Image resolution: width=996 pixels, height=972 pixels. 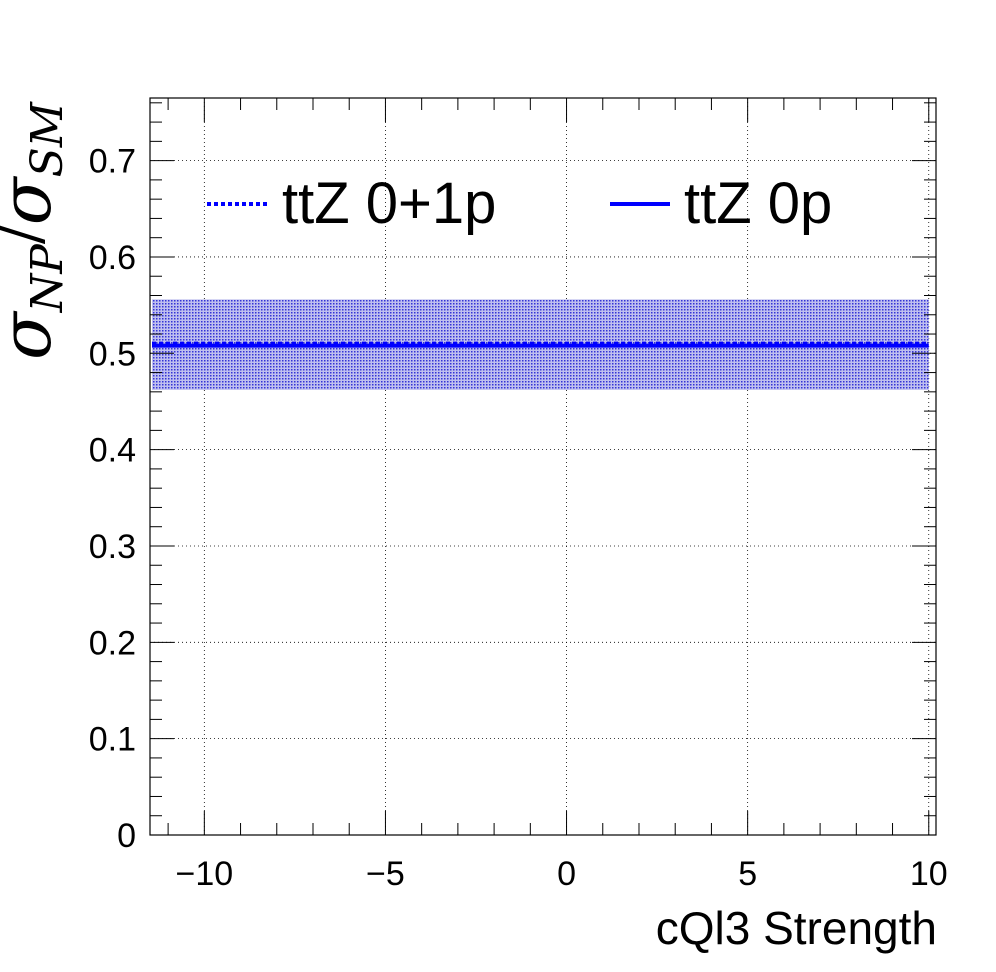 What do you see at coordinates (204, 874) in the screenshot?
I see `x-tick-label: −10` at bounding box center [204, 874].